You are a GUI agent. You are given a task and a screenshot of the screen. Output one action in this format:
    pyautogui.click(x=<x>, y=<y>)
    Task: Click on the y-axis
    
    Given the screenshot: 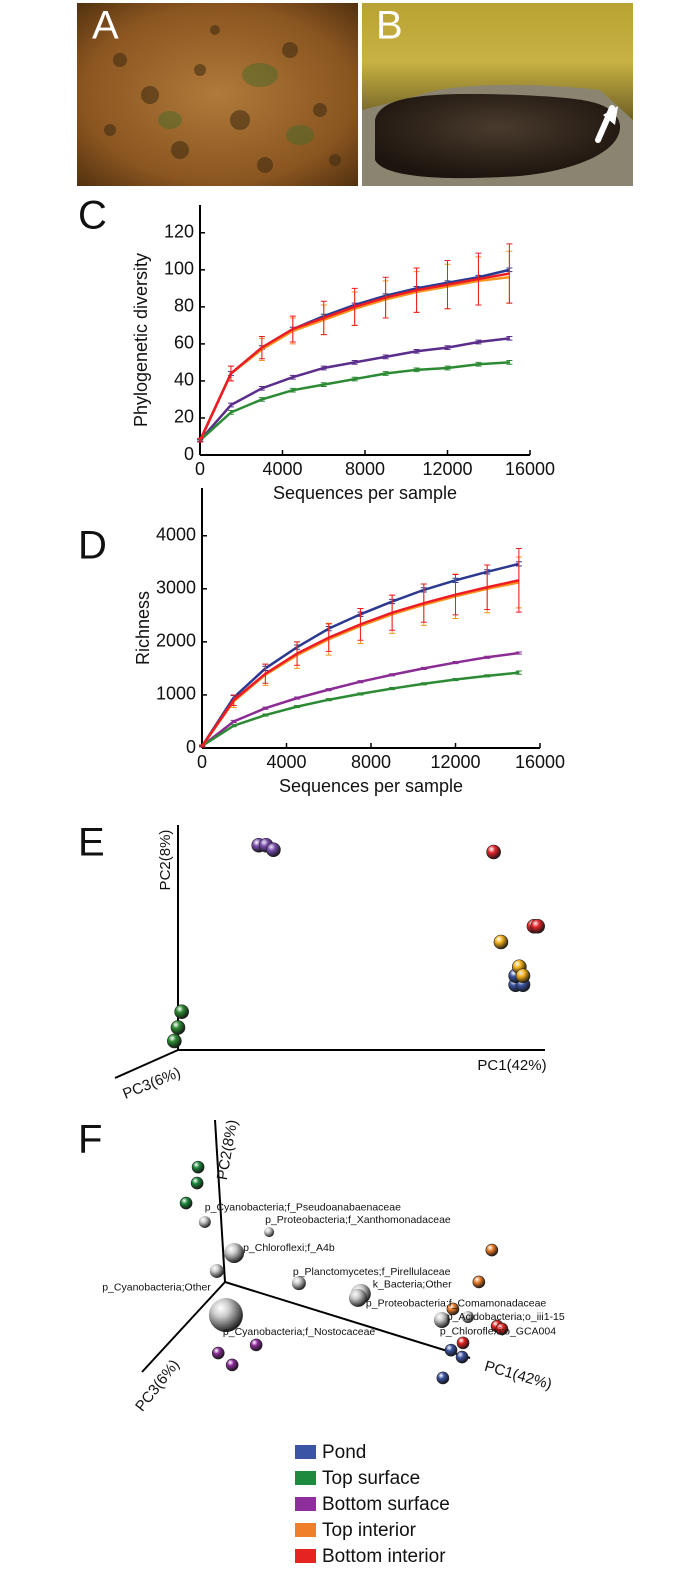 What is the action you would take?
    pyautogui.click(x=220, y=1201)
    